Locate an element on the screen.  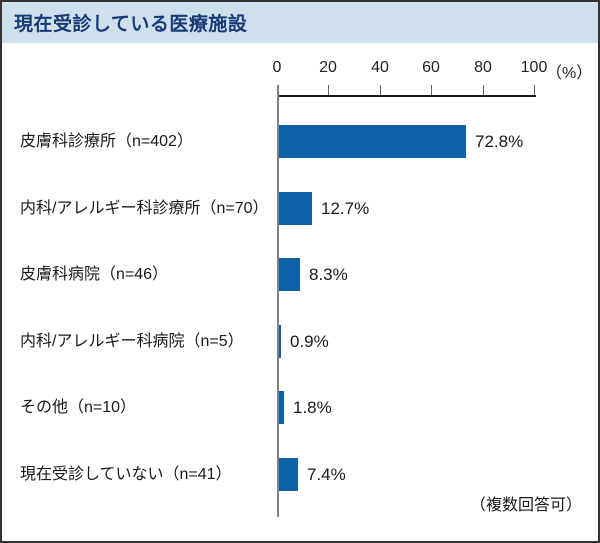
category-label: その他（n=10） is located at coordinates (78, 407).